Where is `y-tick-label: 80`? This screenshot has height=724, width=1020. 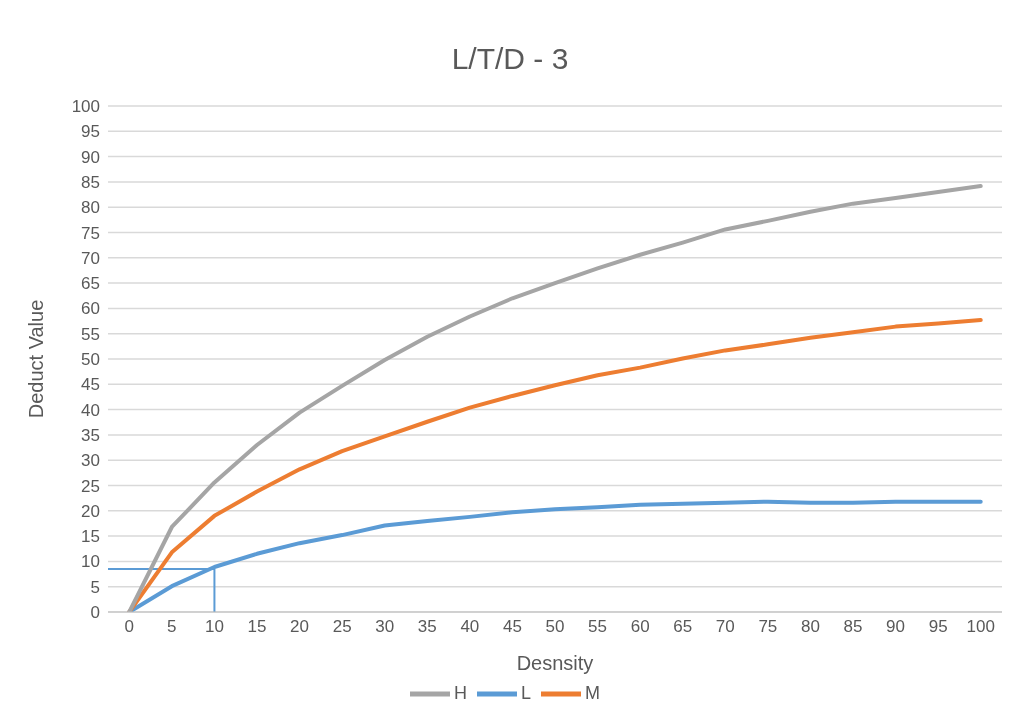
y-tick-label: 80 is located at coordinates (90, 208).